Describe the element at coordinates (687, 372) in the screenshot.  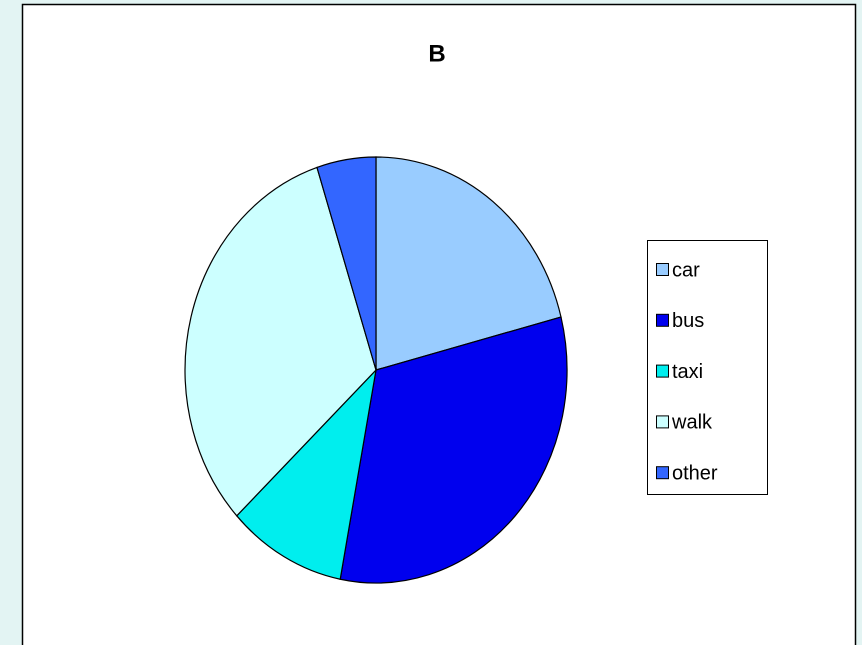
I see `legend-label: taxi` at that location.